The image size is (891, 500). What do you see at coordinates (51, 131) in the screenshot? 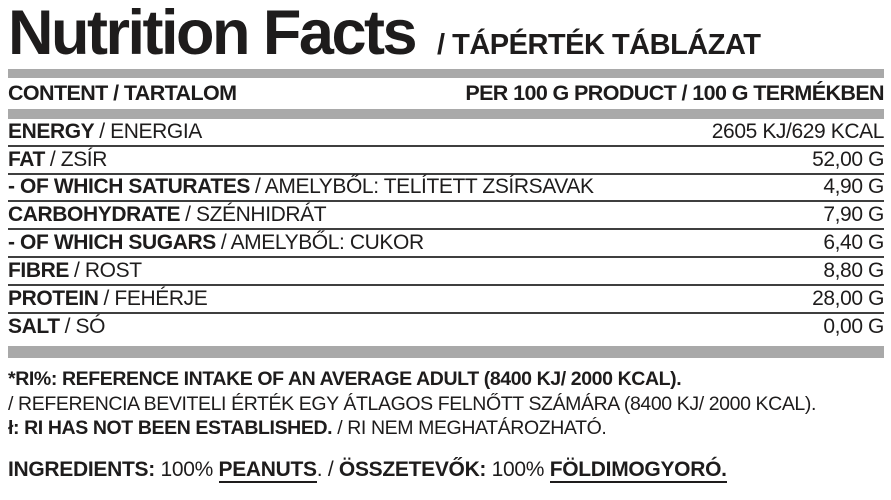
I see `nutrient-label-en: ENERGY` at bounding box center [51, 131].